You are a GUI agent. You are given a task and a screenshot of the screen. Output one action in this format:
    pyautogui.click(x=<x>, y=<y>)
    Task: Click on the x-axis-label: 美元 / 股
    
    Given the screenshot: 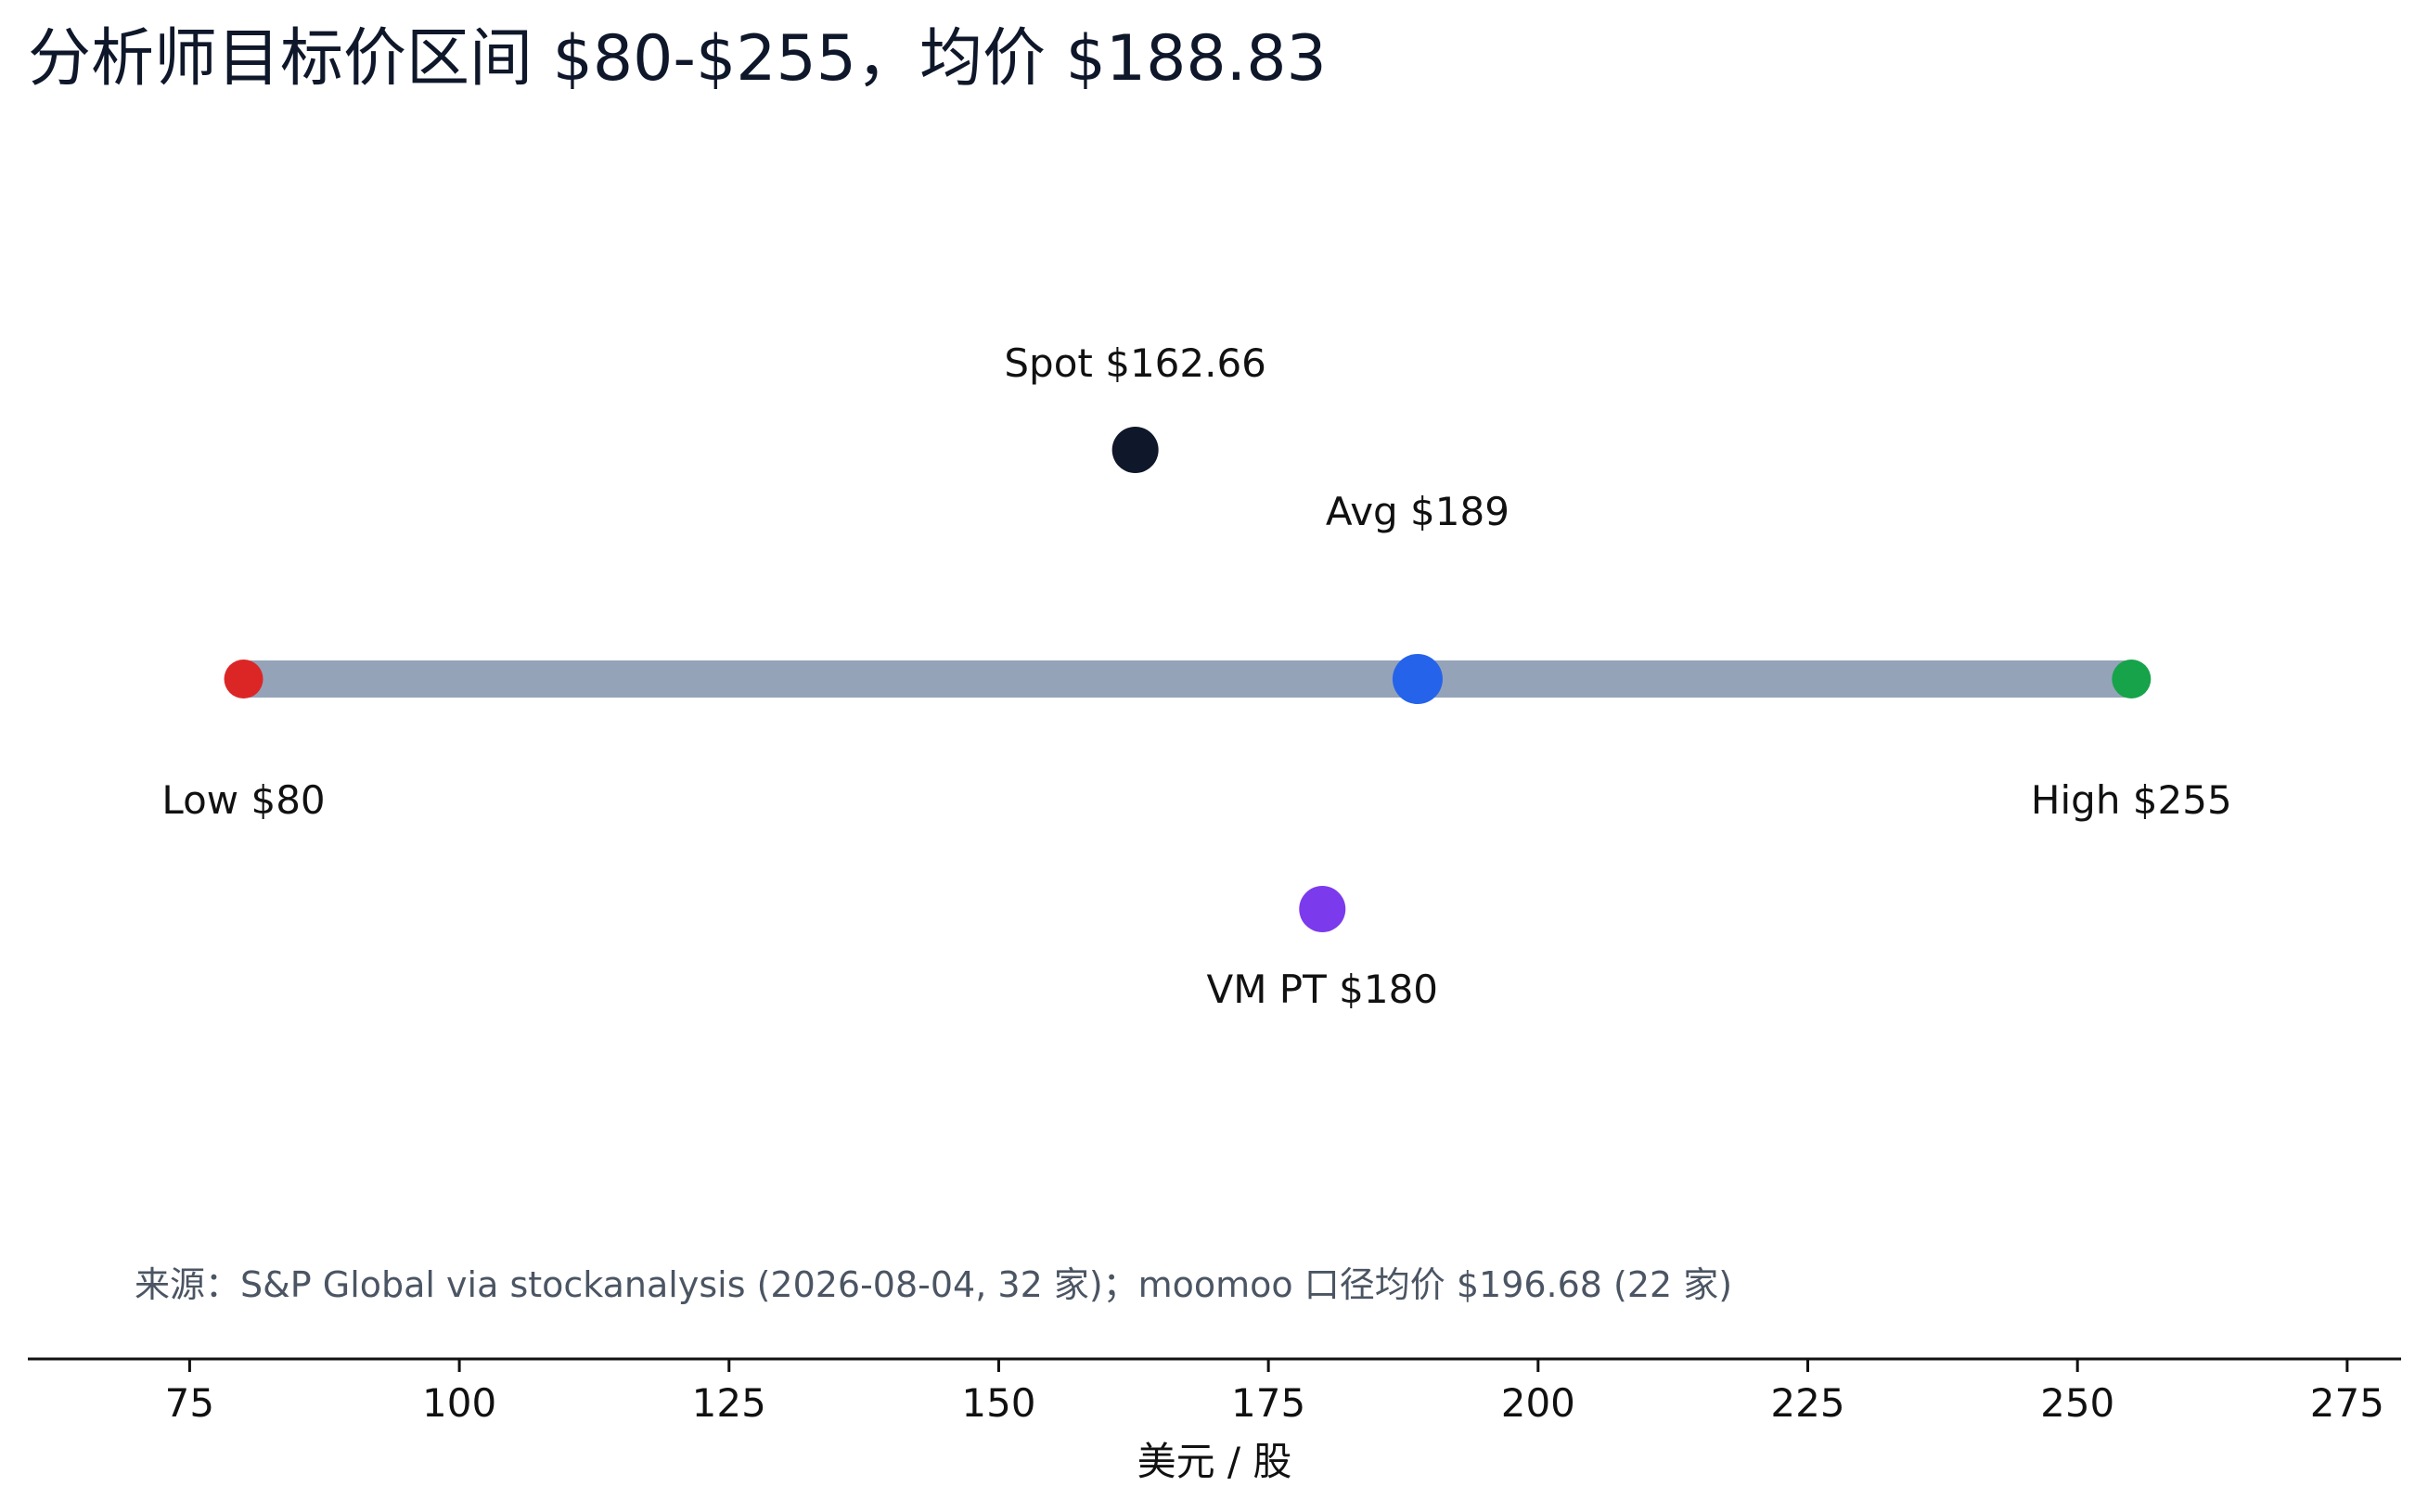 What is the action you would take?
    pyautogui.click(x=1214, y=1461)
    